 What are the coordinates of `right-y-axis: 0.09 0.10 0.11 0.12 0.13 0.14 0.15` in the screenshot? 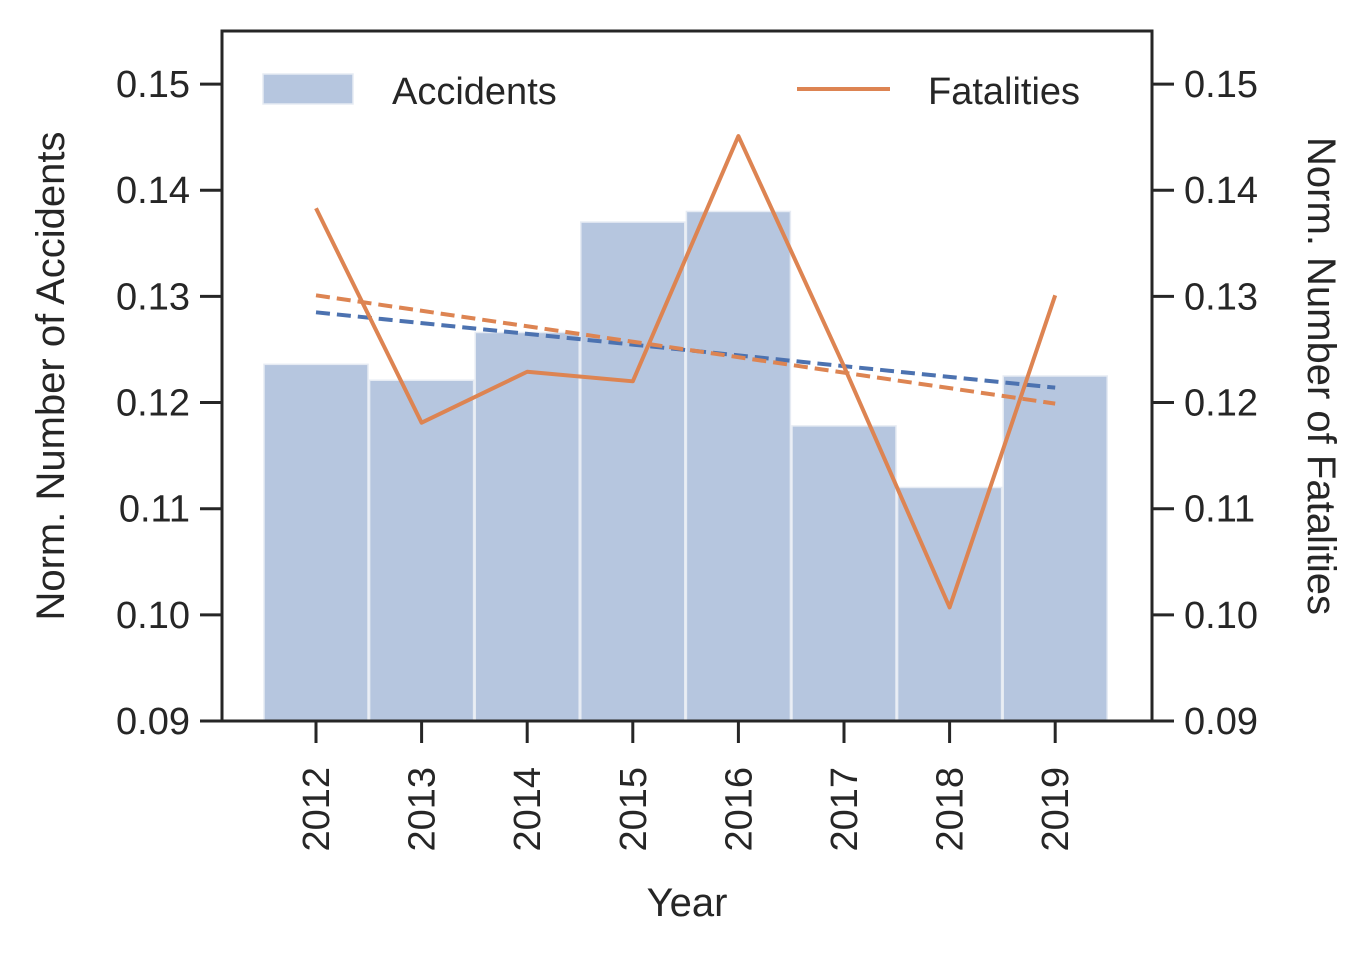 It's located at (1205, 403).